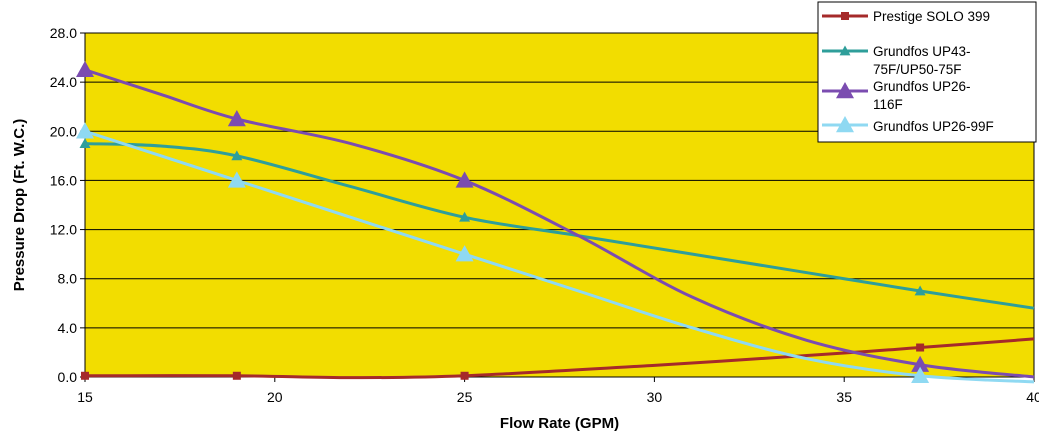  Describe the element at coordinates (896, 95) in the screenshot. I see `legend-entry: Grundfos UP26- 116F` at that location.